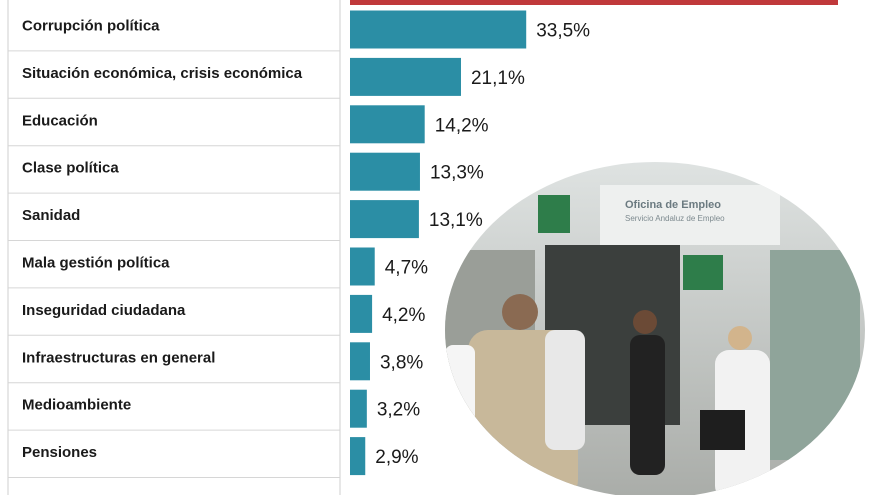  What do you see at coordinates (673, 205) in the screenshot?
I see `photo-sign: Oficina de Empleo` at bounding box center [673, 205].